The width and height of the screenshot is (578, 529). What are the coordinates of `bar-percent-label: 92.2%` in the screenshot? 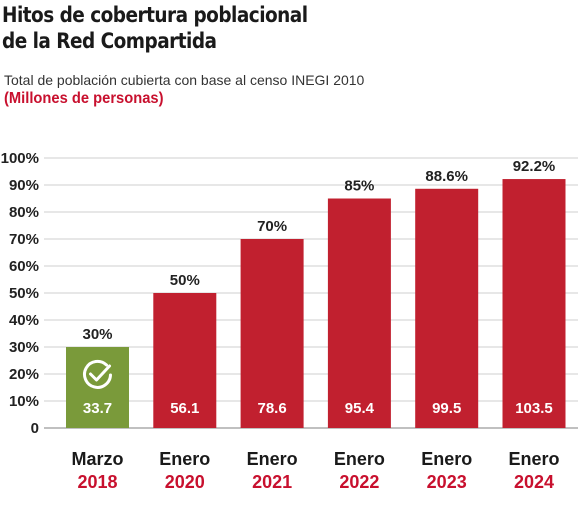 It's located at (534, 166).